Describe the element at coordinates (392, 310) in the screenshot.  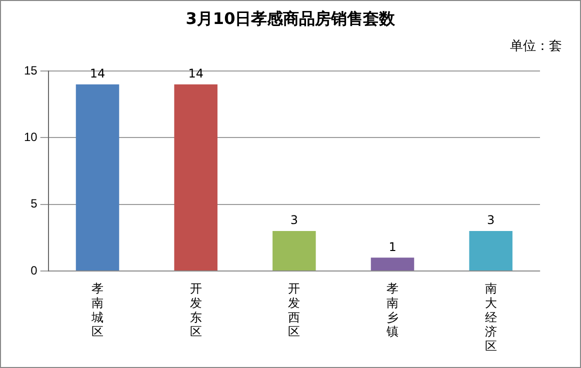
I see `x-tick-label: 孝南乡镇` at that location.